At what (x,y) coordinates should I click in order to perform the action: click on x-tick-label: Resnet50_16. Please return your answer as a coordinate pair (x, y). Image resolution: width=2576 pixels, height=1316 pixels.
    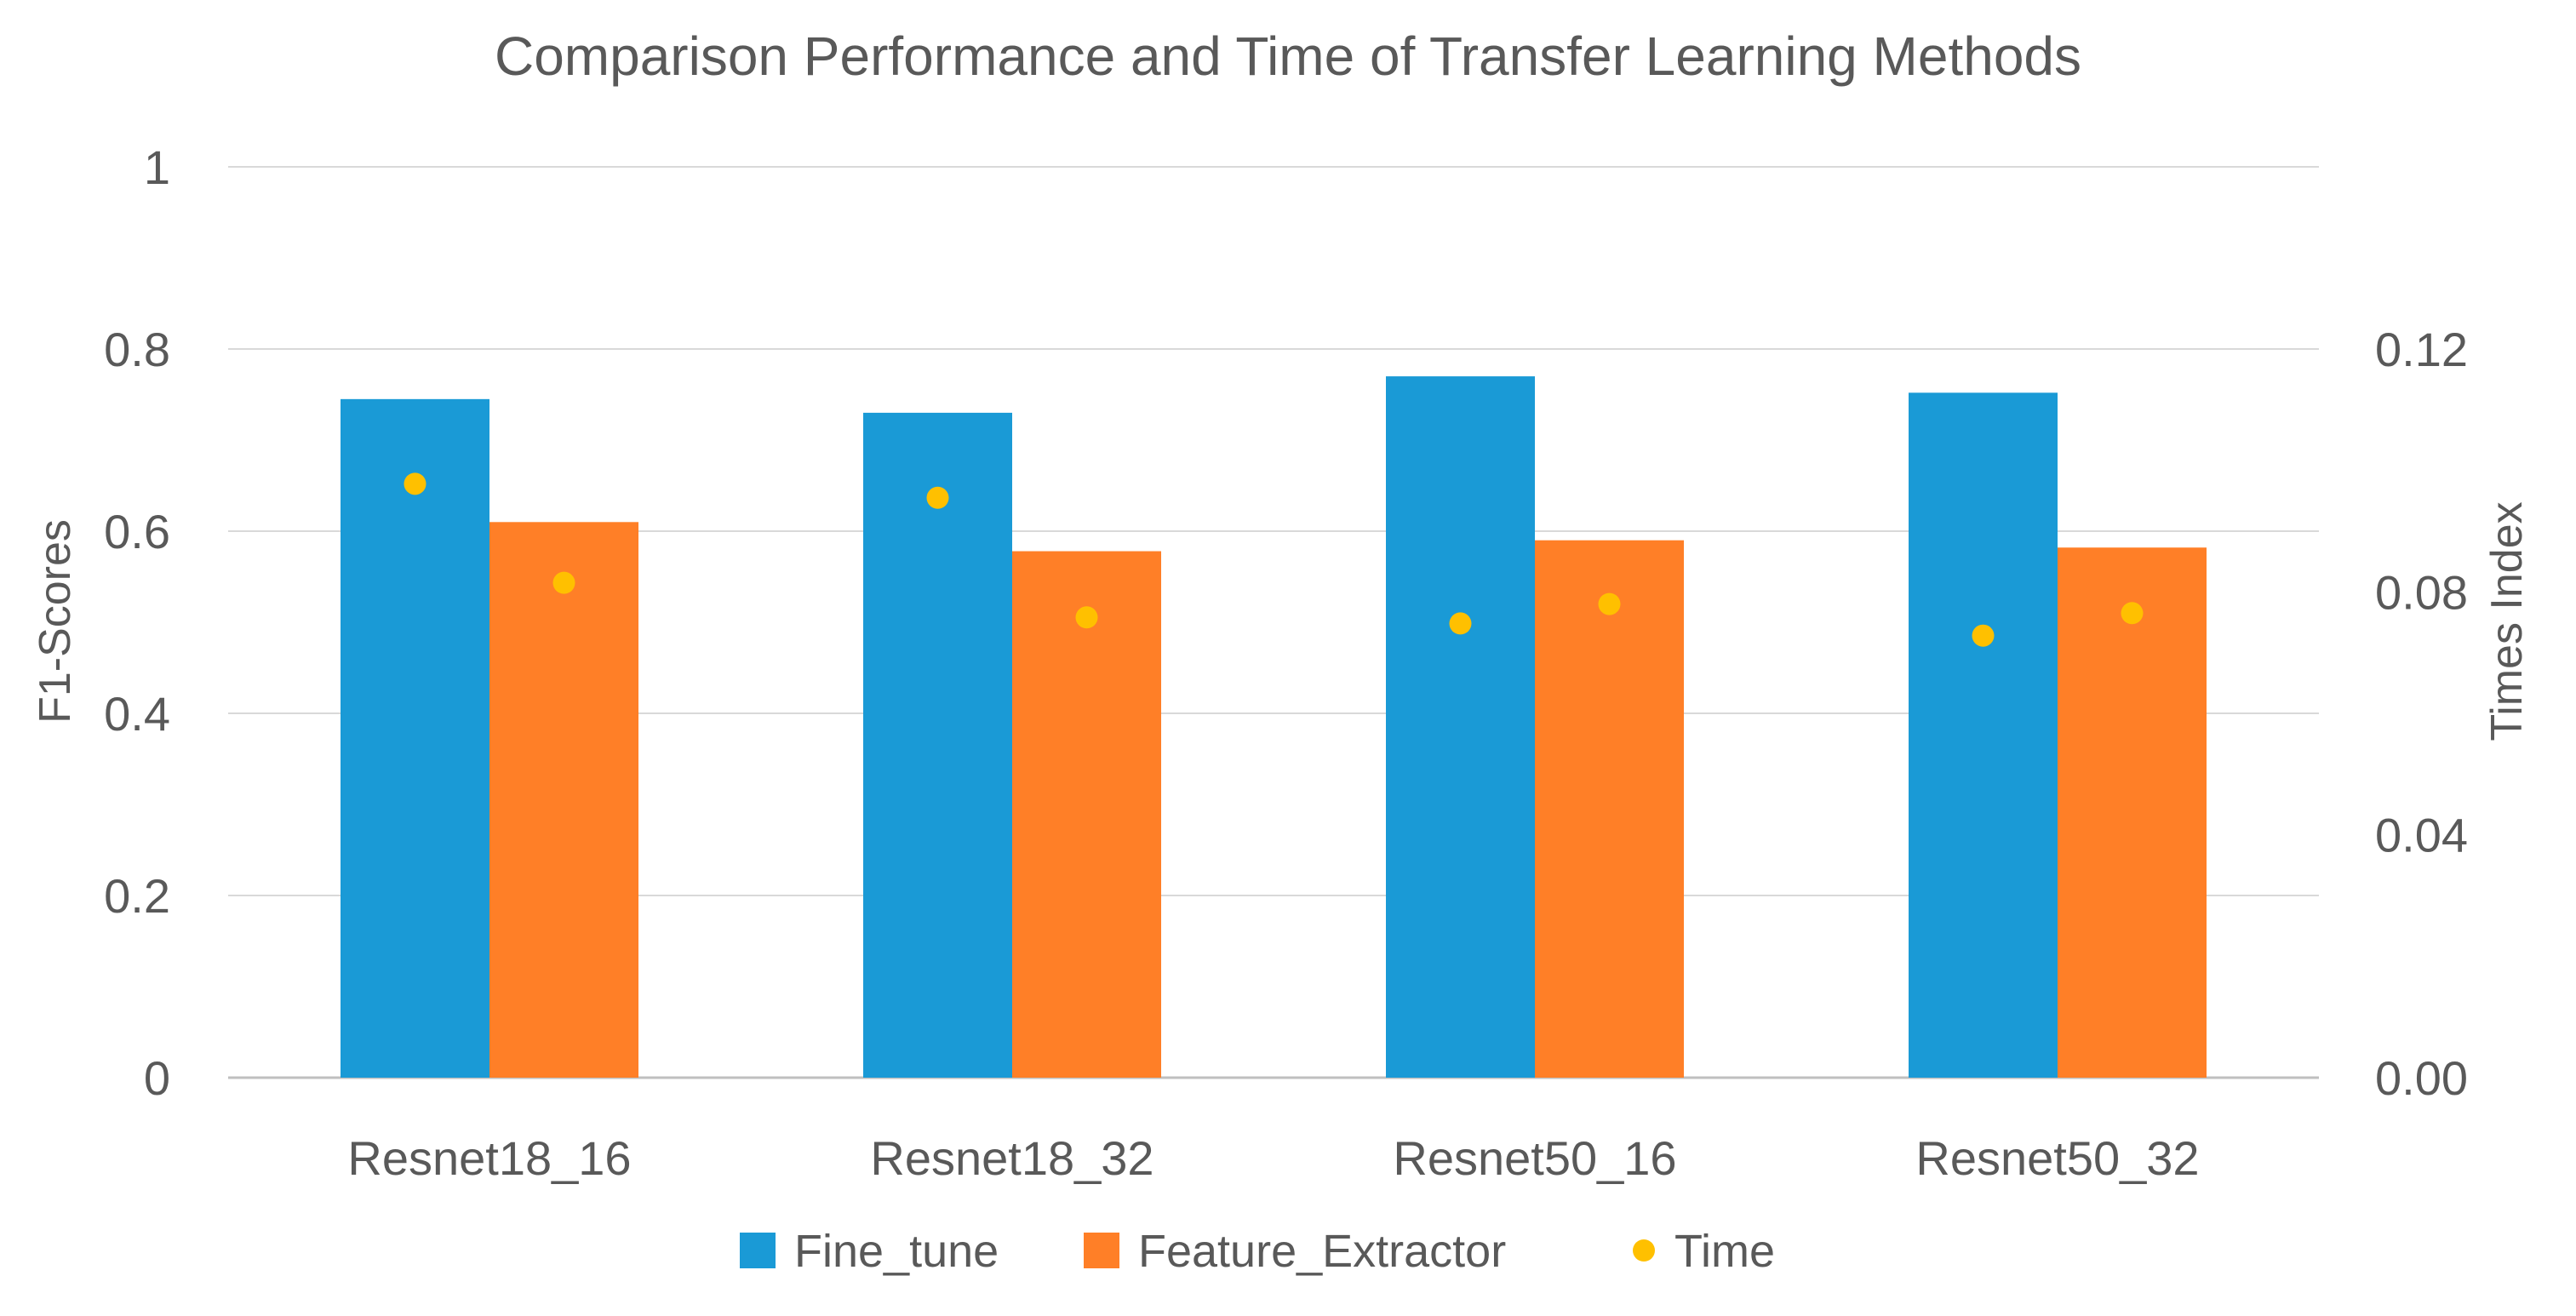
    Looking at the image, I should click on (1535, 1158).